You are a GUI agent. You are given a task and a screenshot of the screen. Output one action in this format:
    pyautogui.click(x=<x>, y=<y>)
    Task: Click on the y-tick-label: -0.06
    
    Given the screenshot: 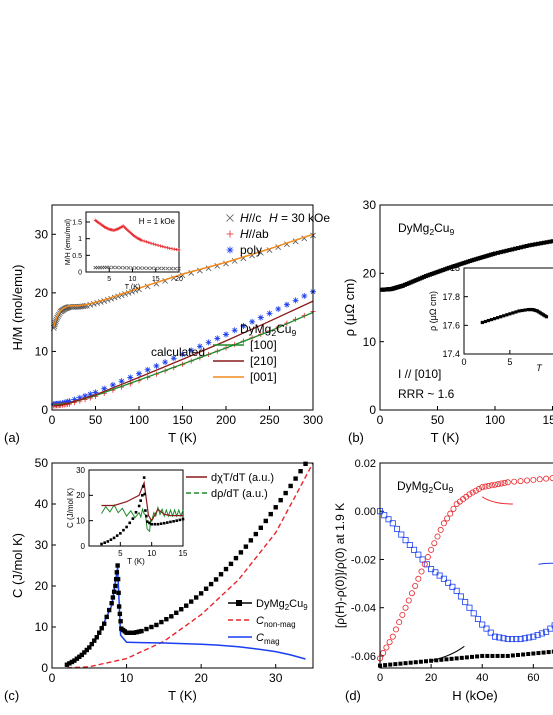 What is the action you would take?
    pyautogui.click(x=363, y=657)
    